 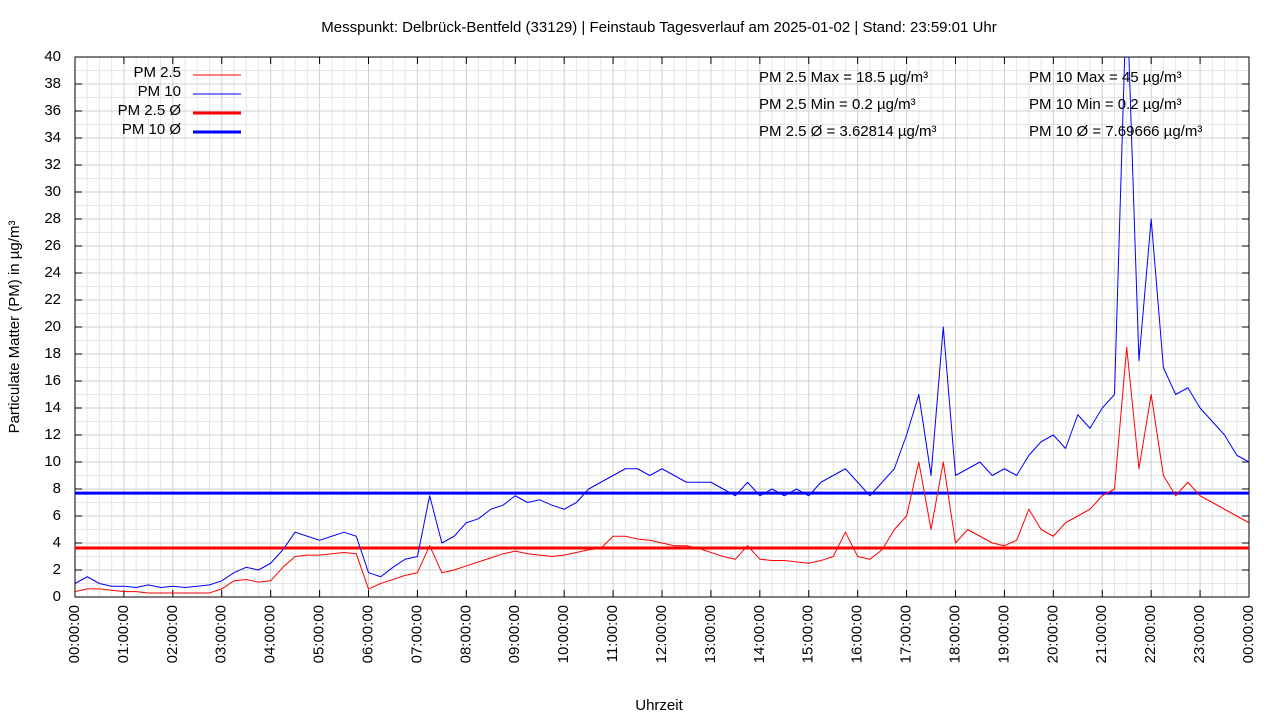 I want to click on x-tick-label: 18:00:00, so click(x=954, y=634).